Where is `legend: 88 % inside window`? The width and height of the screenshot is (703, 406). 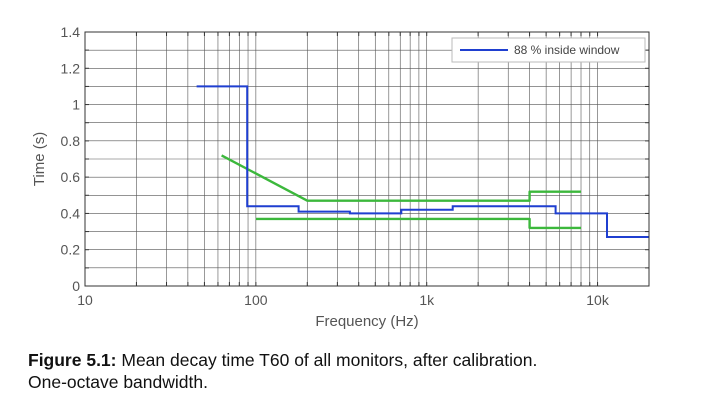 legend: 88 % inside window is located at coordinates (548, 50).